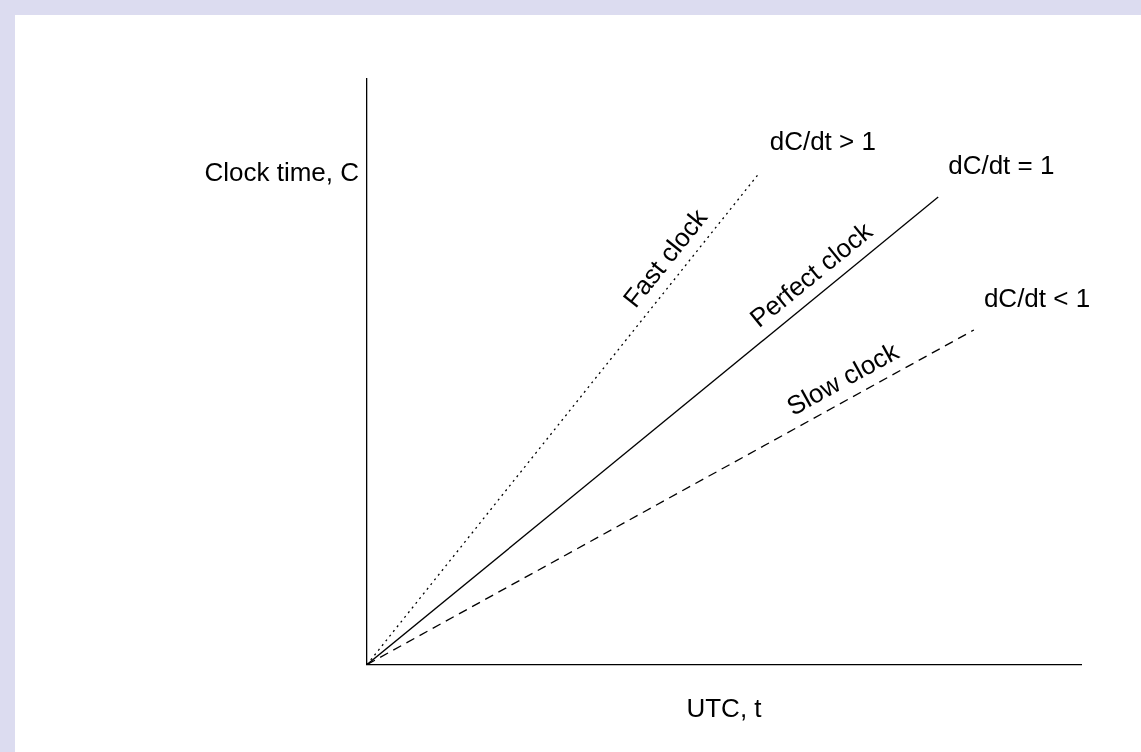 This screenshot has width=1141, height=752. What do you see at coordinates (843, 378) in the screenshot?
I see `text: Slow clock` at bounding box center [843, 378].